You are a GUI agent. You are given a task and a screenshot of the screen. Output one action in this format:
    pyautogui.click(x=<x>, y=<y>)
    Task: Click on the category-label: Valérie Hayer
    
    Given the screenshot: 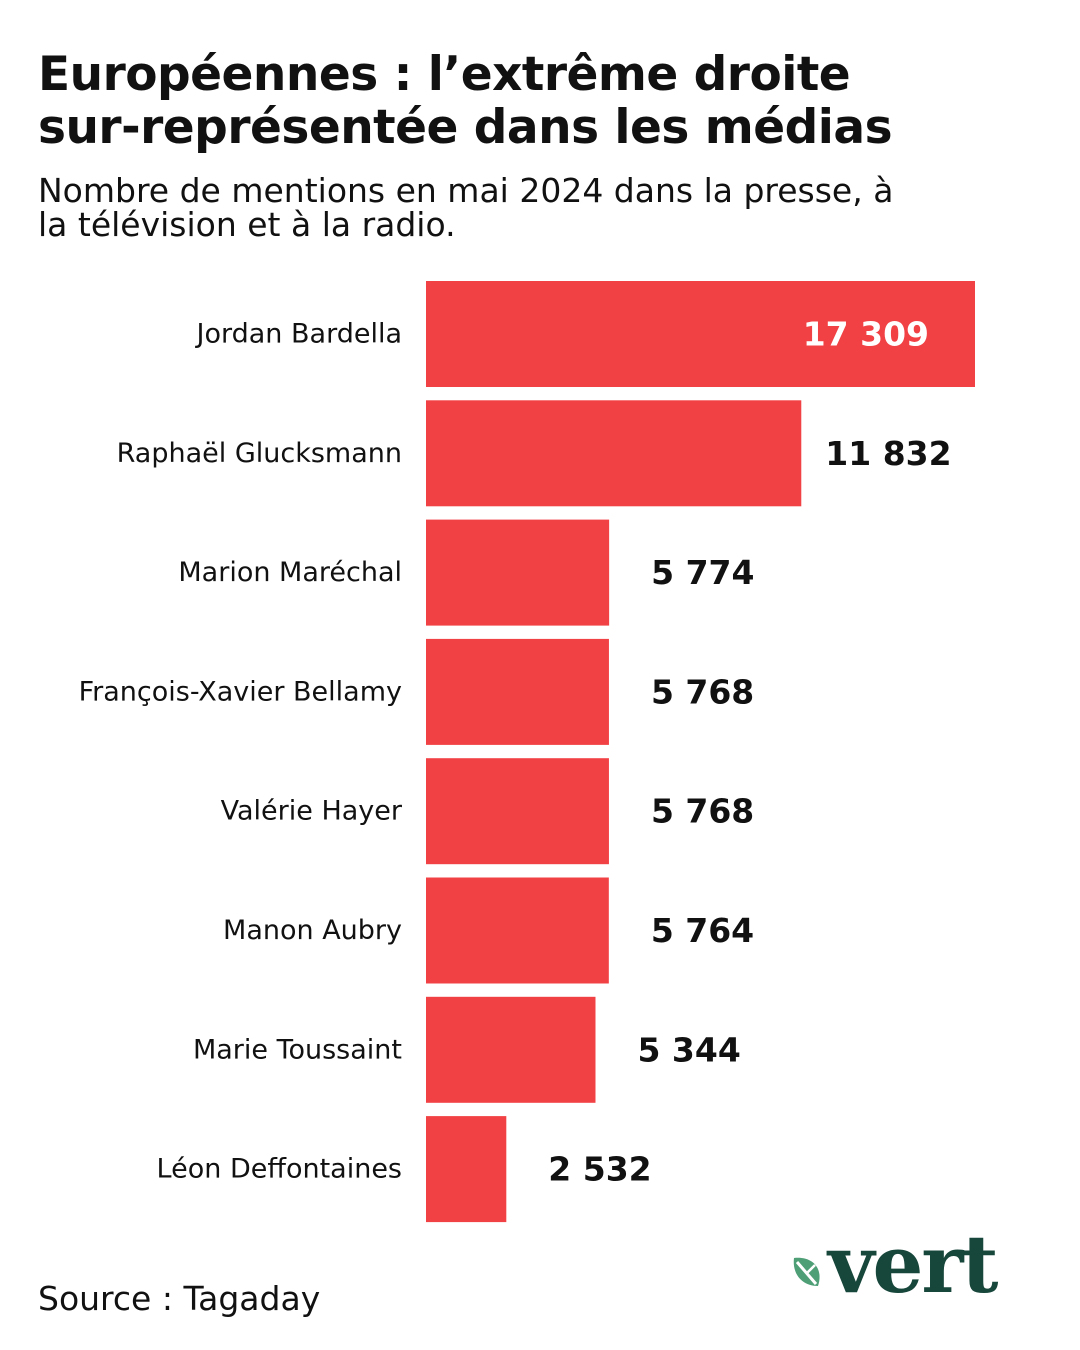 What is the action you would take?
    pyautogui.click(x=312, y=811)
    